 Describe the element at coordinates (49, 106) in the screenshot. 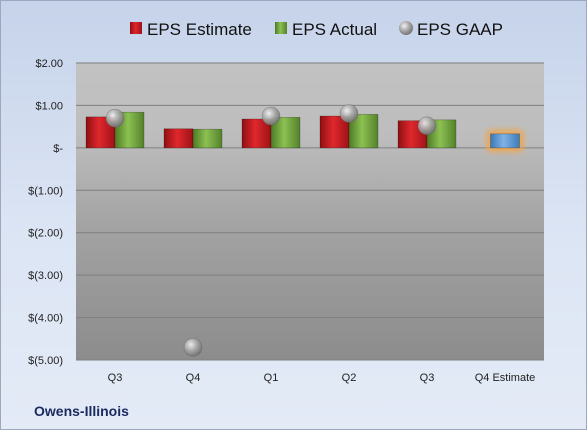

I see `y-tick-label: $1.00` at that location.